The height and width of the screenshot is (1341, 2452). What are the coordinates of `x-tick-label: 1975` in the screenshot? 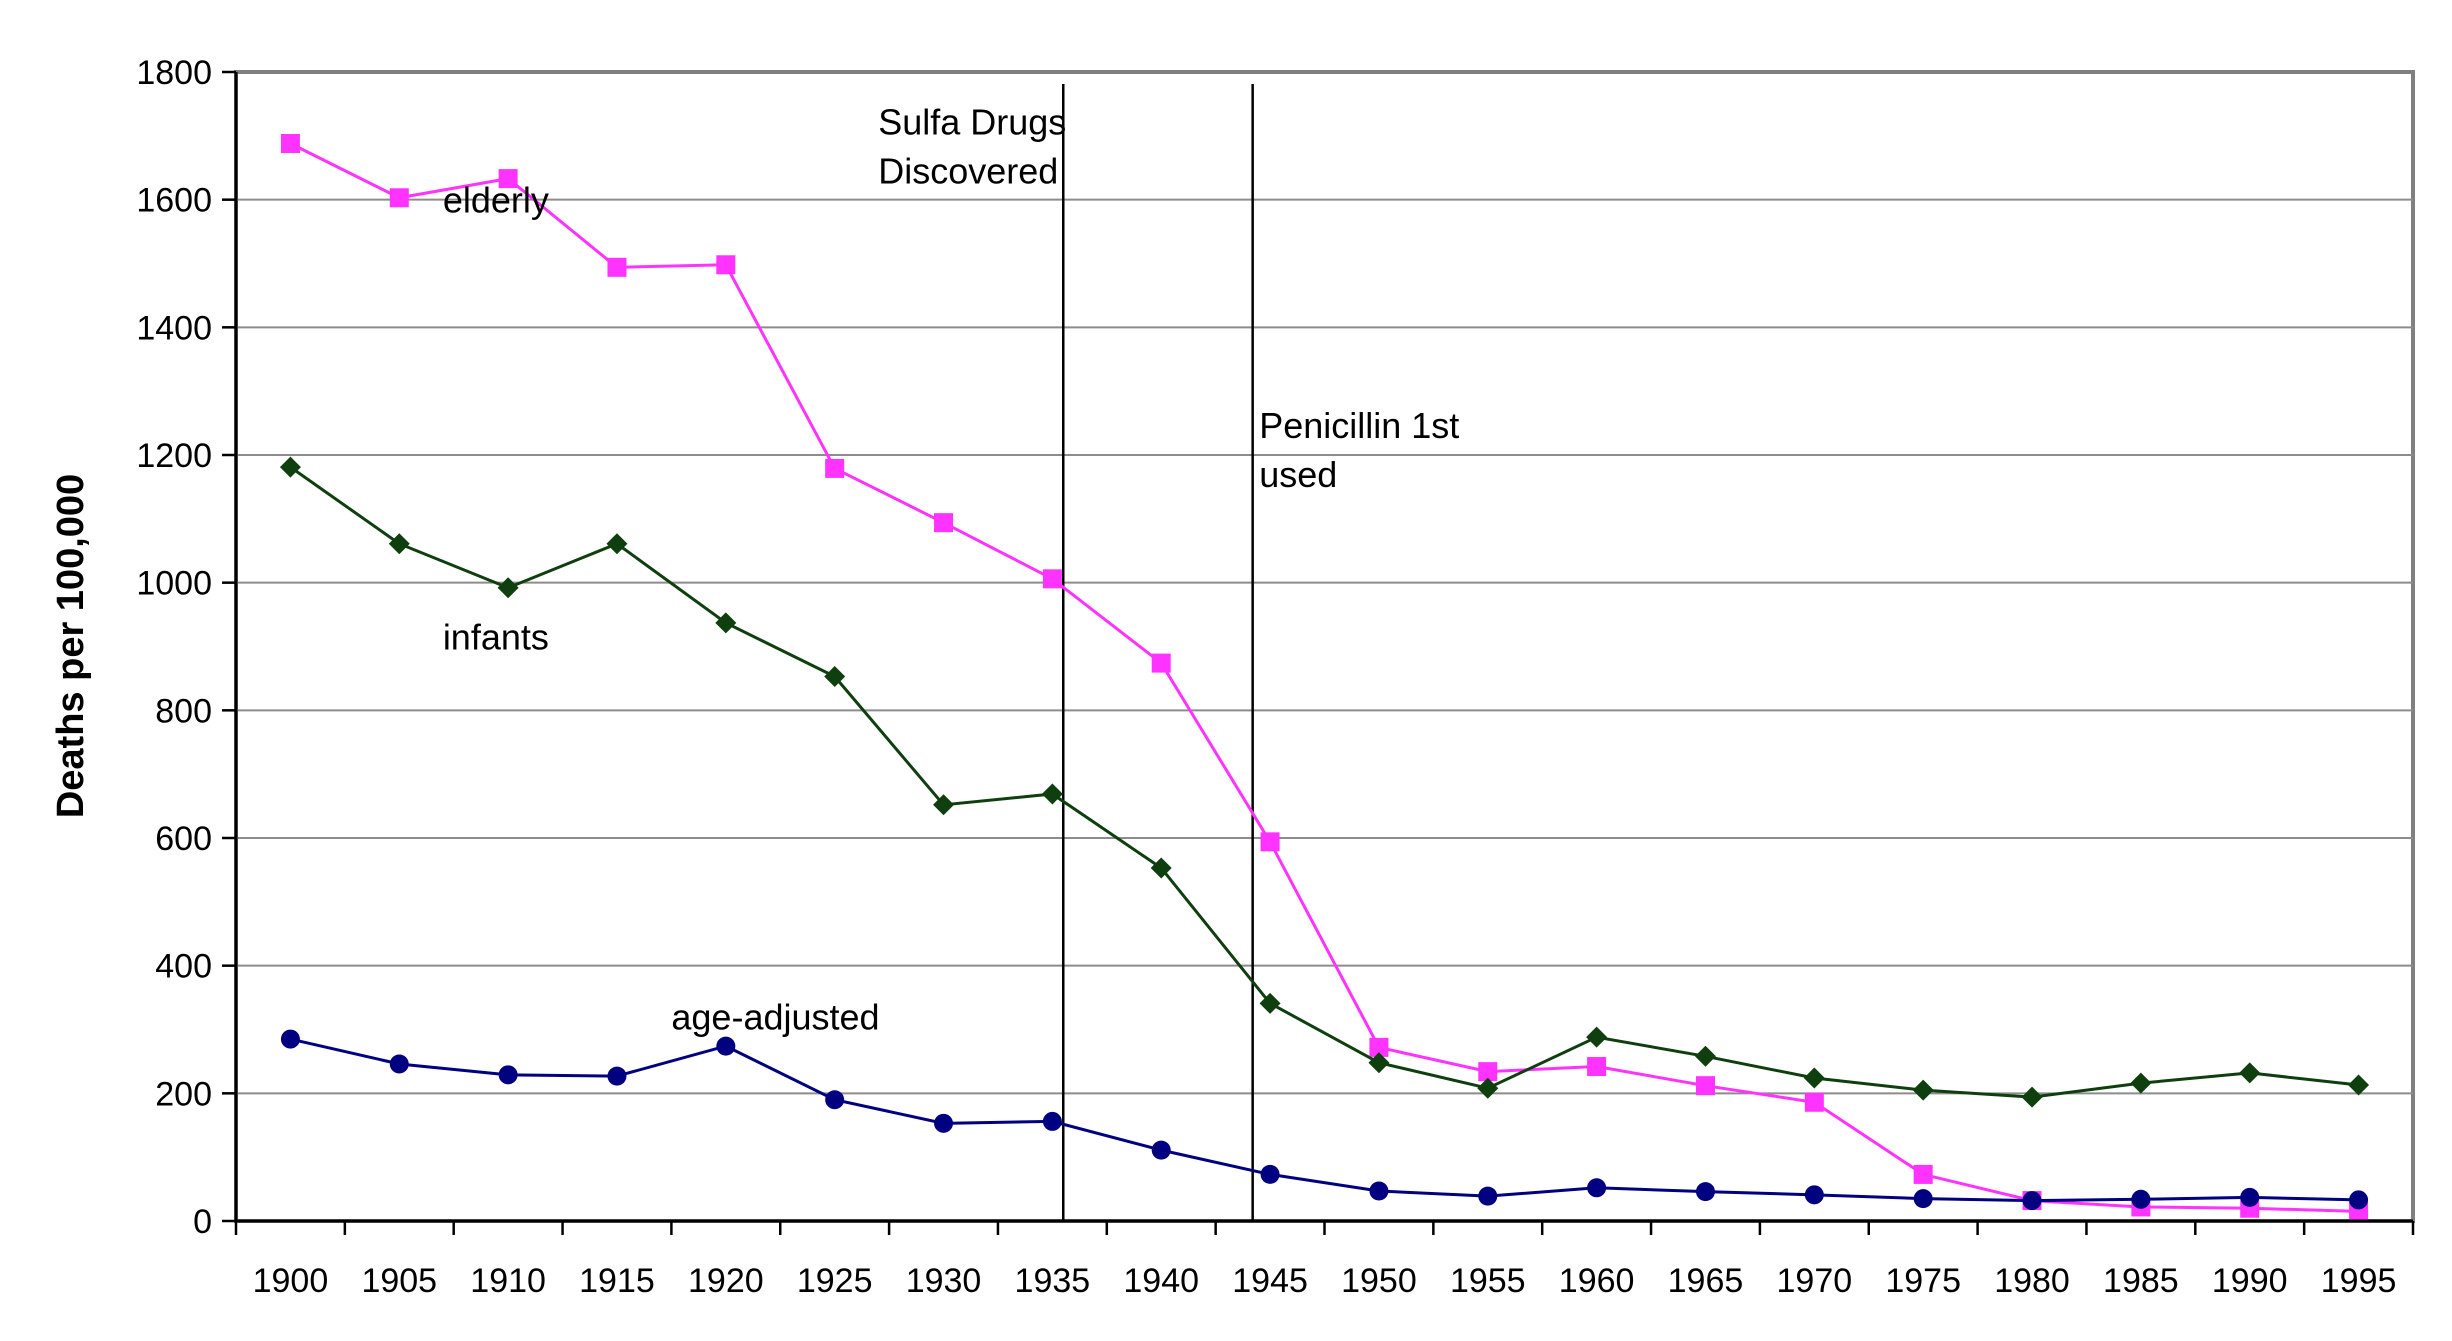 It's located at (1923, 1281).